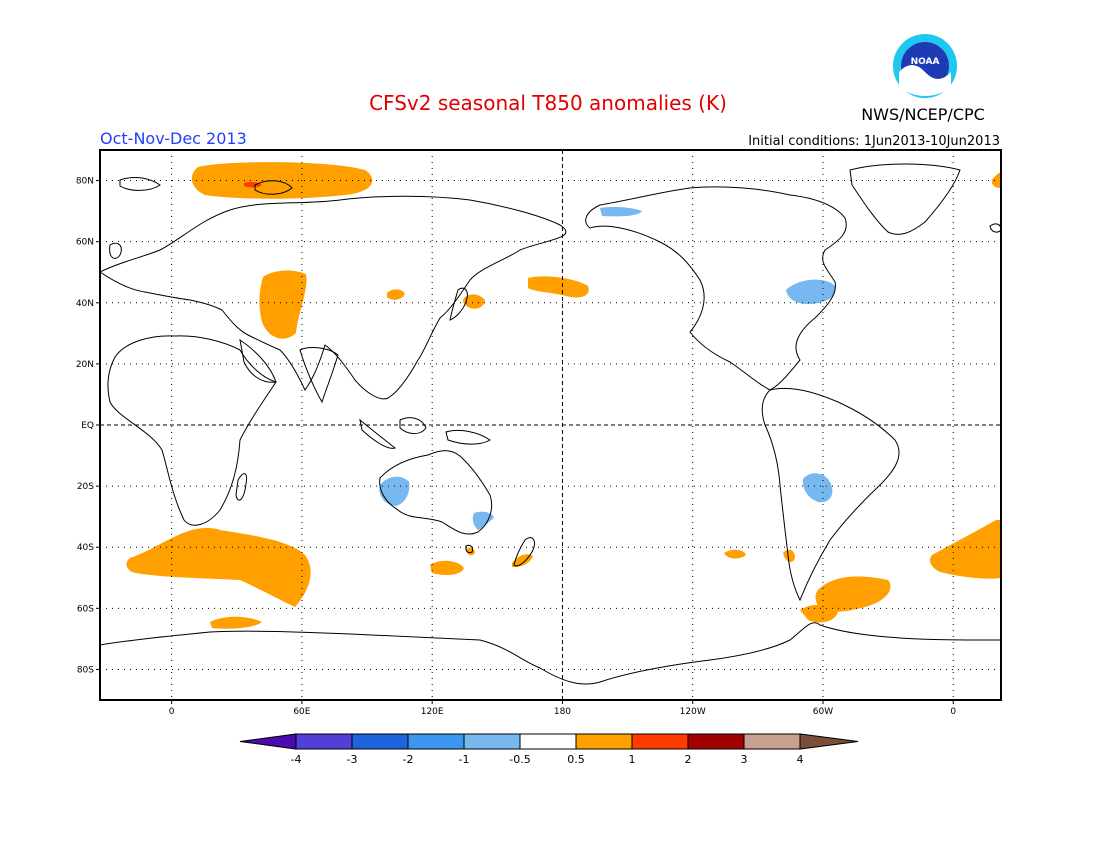 The width and height of the screenshot is (1100, 850). What do you see at coordinates (408, 759) in the screenshot?
I see `colorbar-label: -2` at bounding box center [408, 759].